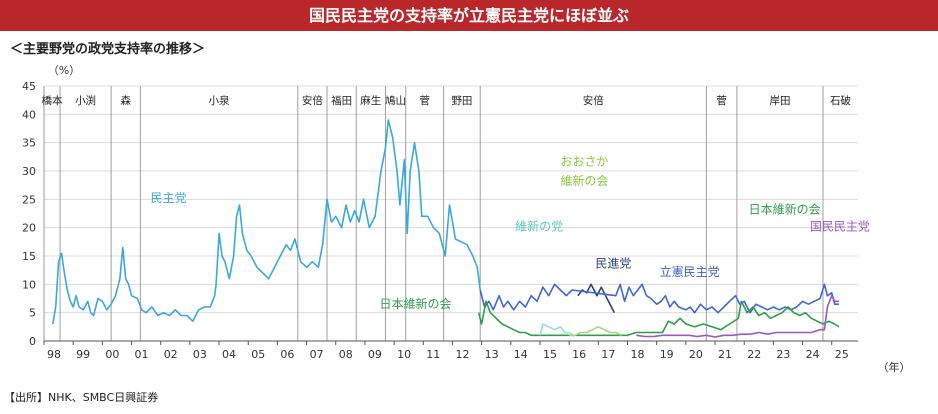 The width and height of the screenshot is (938, 414). What do you see at coordinates (29, 199) in the screenshot?
I see `y-tick-label: 25` at bounding box center [29, 199].